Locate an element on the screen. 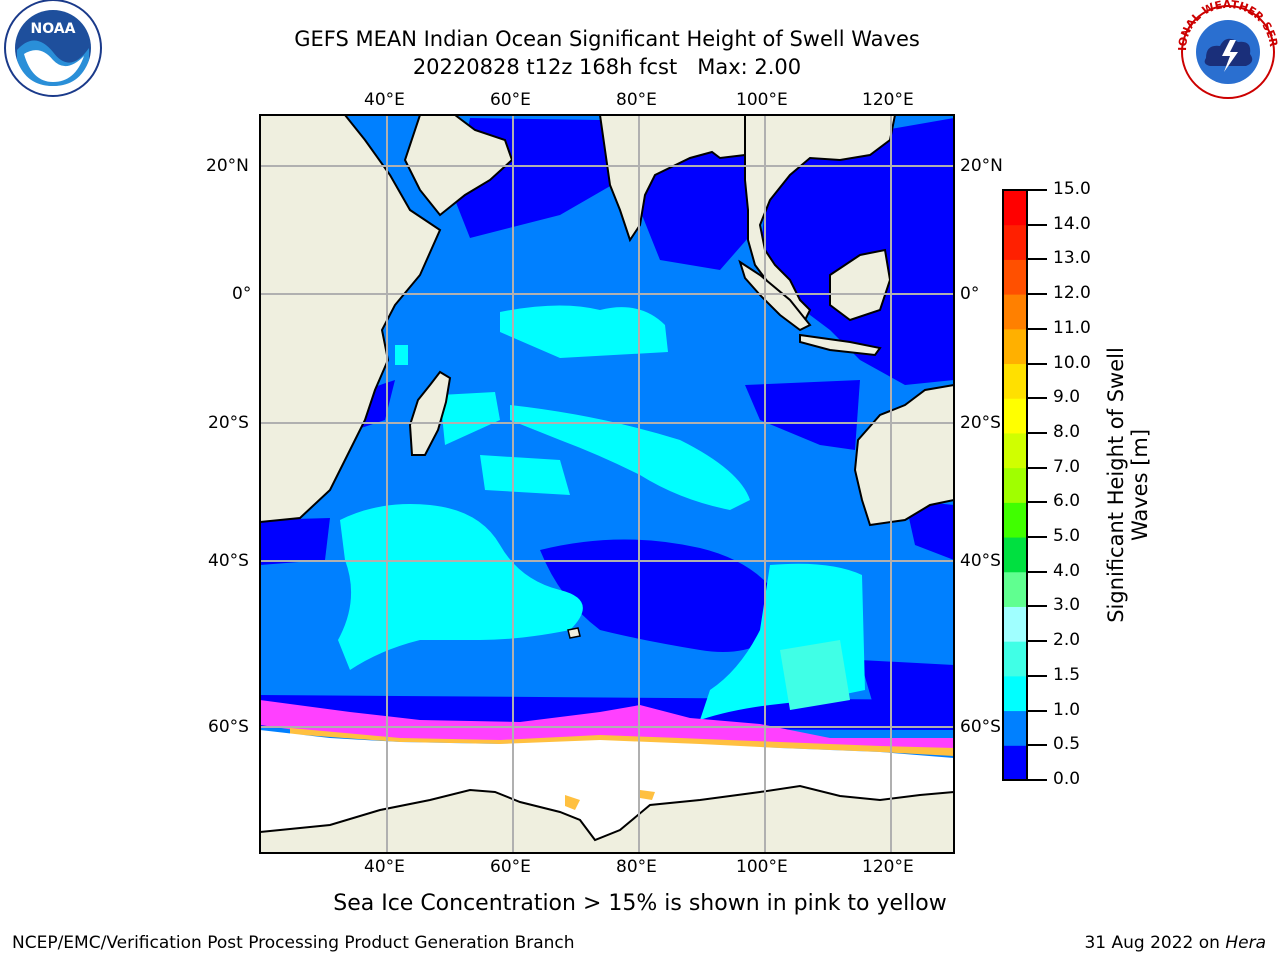  colorbar-tick-label: 11.0 is located at coordinates (1072, 327).